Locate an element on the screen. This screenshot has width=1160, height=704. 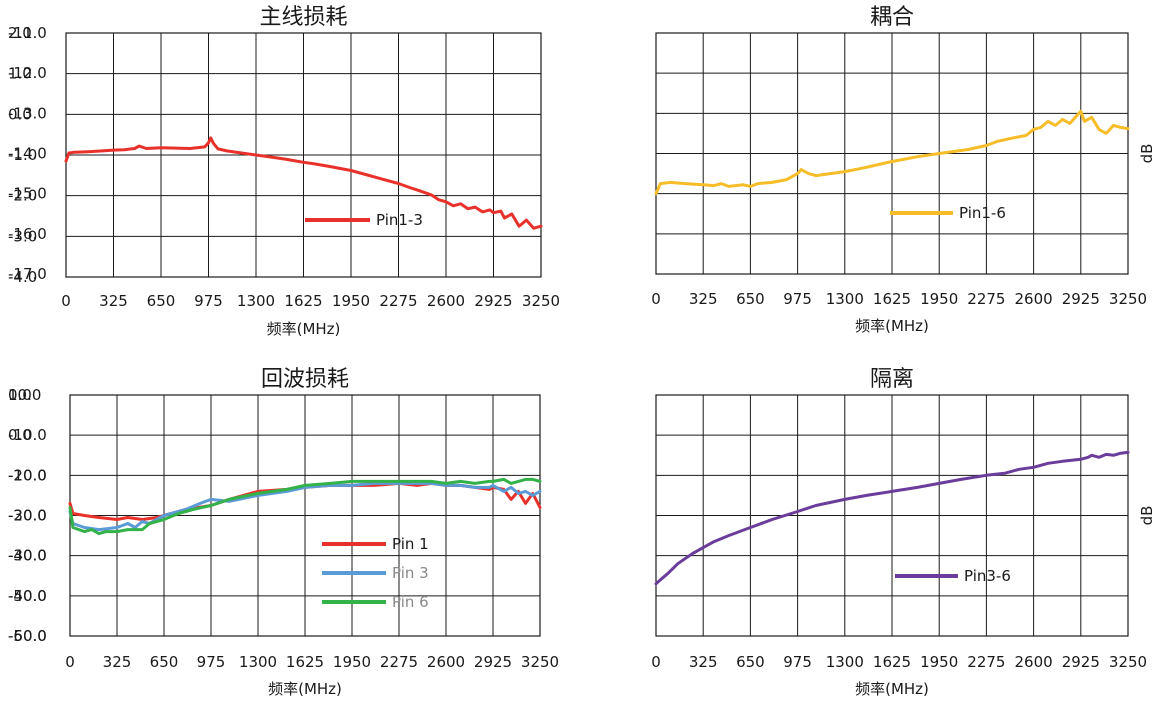
y-tick-label: -13.0 is located at coordinates (27, 113).